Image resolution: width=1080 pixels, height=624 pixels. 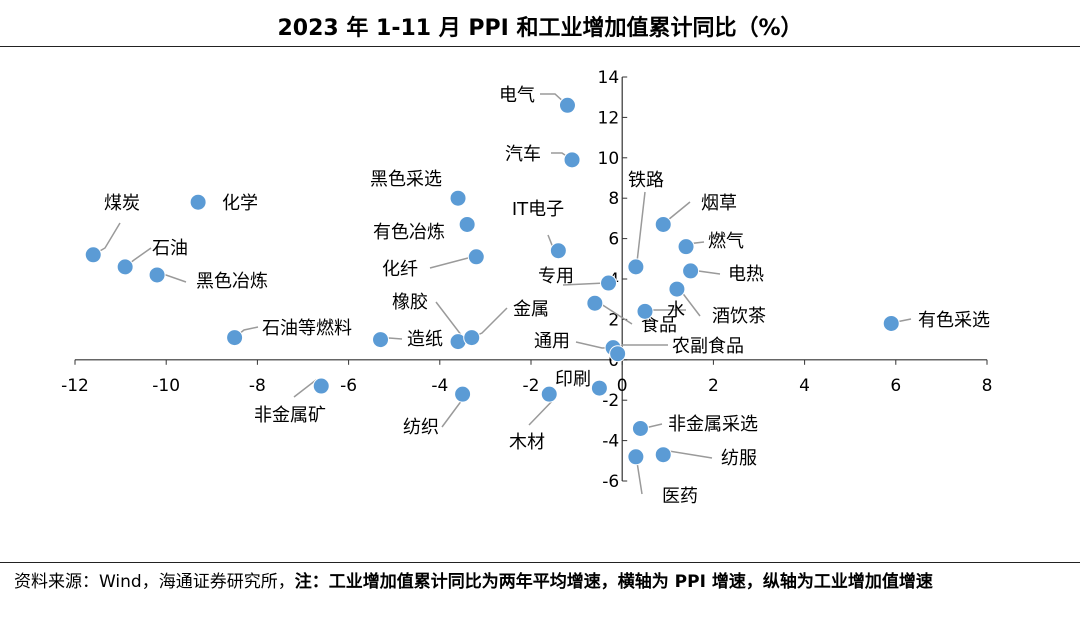 I want to click on point-label: 橡胶, so click(x=410, y=302).